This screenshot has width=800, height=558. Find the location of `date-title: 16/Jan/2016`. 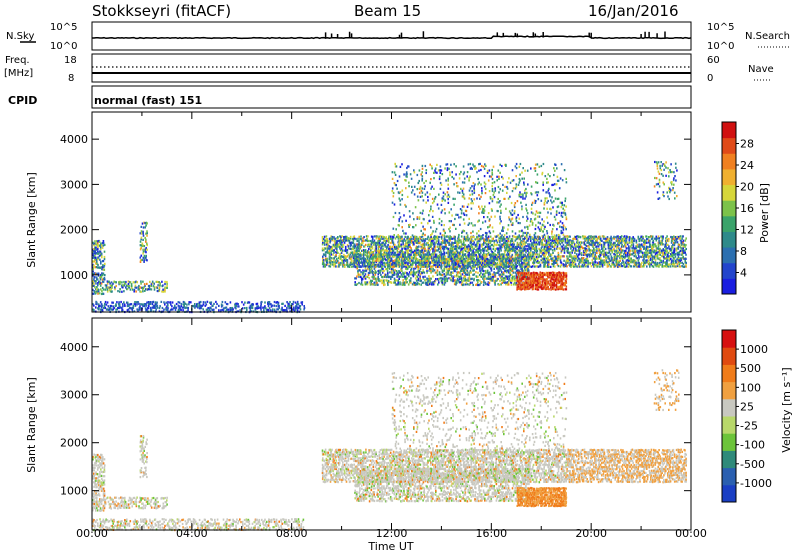

date-title: 16/Jan/2016 is located at coordinates (633, 11).